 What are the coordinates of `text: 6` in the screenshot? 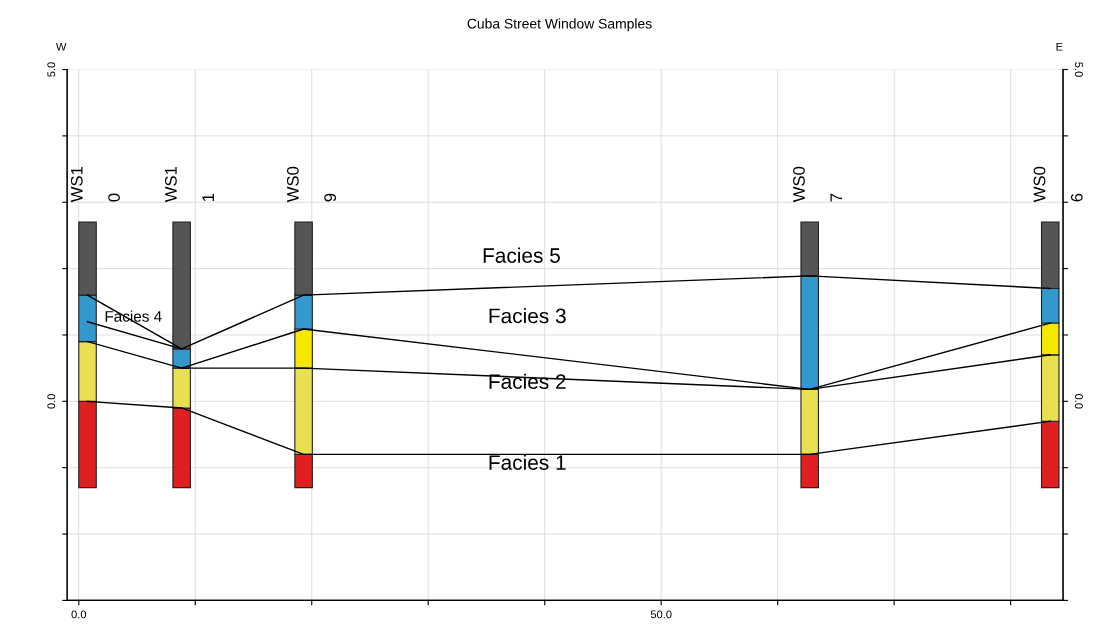 It's located at (1076, 197).